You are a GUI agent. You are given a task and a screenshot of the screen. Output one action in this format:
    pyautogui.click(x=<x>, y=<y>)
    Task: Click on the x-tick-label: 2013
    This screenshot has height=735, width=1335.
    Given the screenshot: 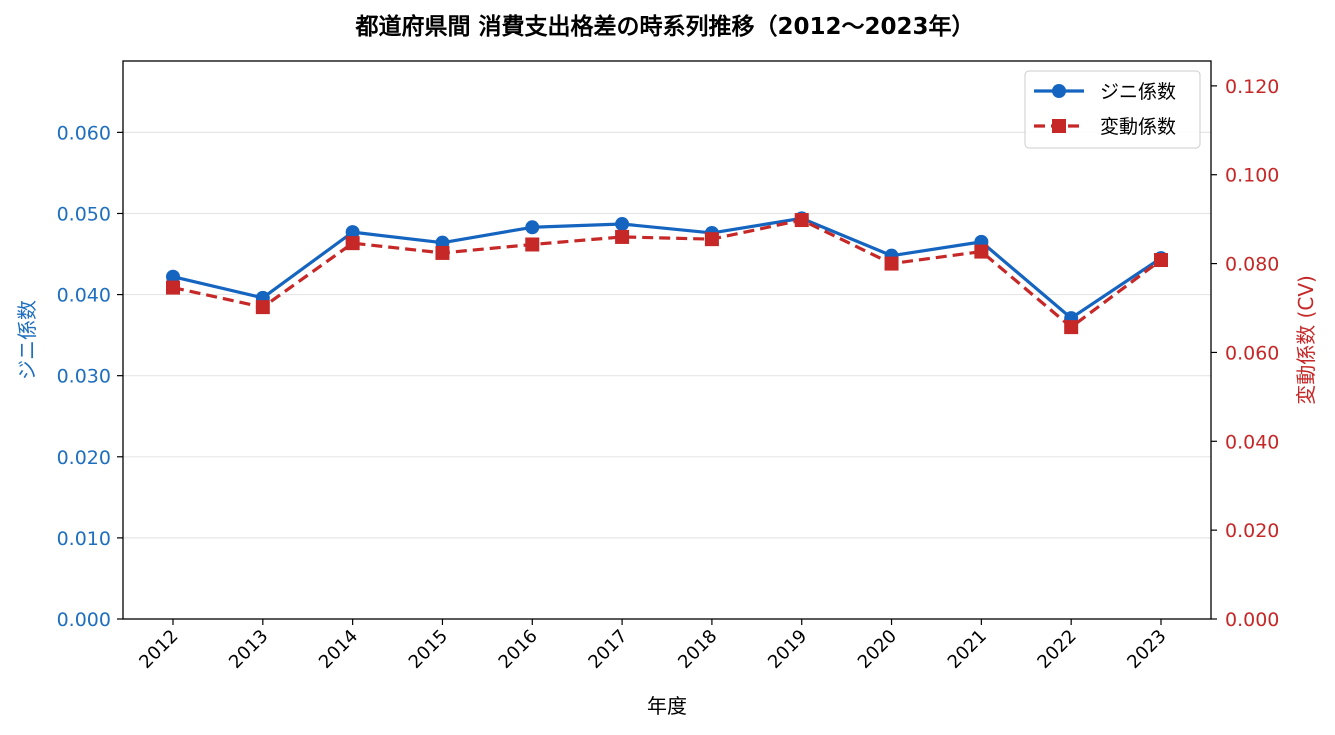 What is the action you would take?
    pyautogui.click(x=248, y=649)
    